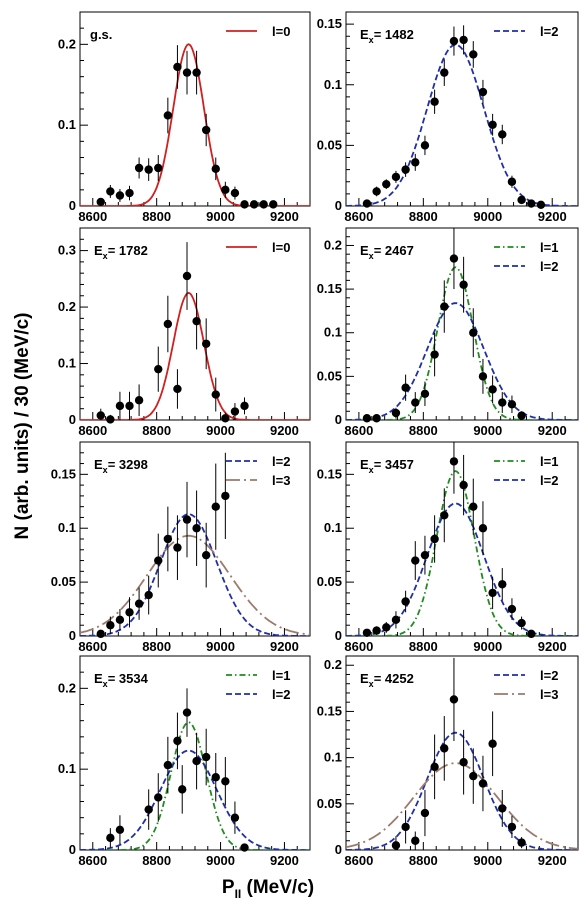 The width and height of the screenshot is (583, 903). Describe the element at coordinates (121, 466) in the screenshot. I see `panel-title: Ex= 3298` at that location.